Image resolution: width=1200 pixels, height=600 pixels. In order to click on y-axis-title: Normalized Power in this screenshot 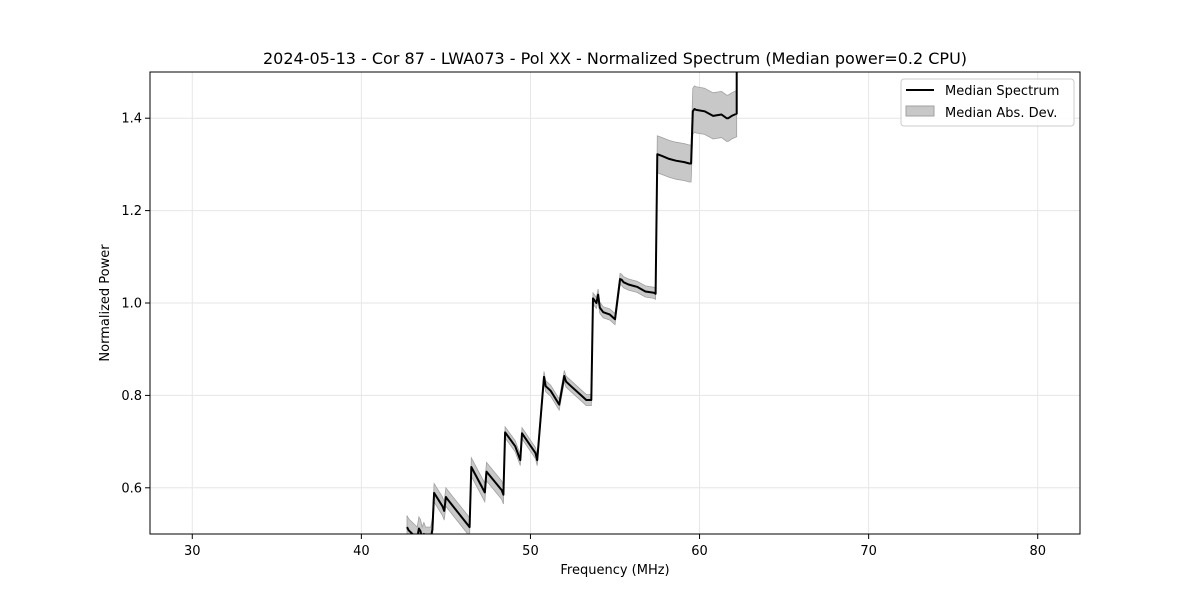, I will do `click(105, 303)`.